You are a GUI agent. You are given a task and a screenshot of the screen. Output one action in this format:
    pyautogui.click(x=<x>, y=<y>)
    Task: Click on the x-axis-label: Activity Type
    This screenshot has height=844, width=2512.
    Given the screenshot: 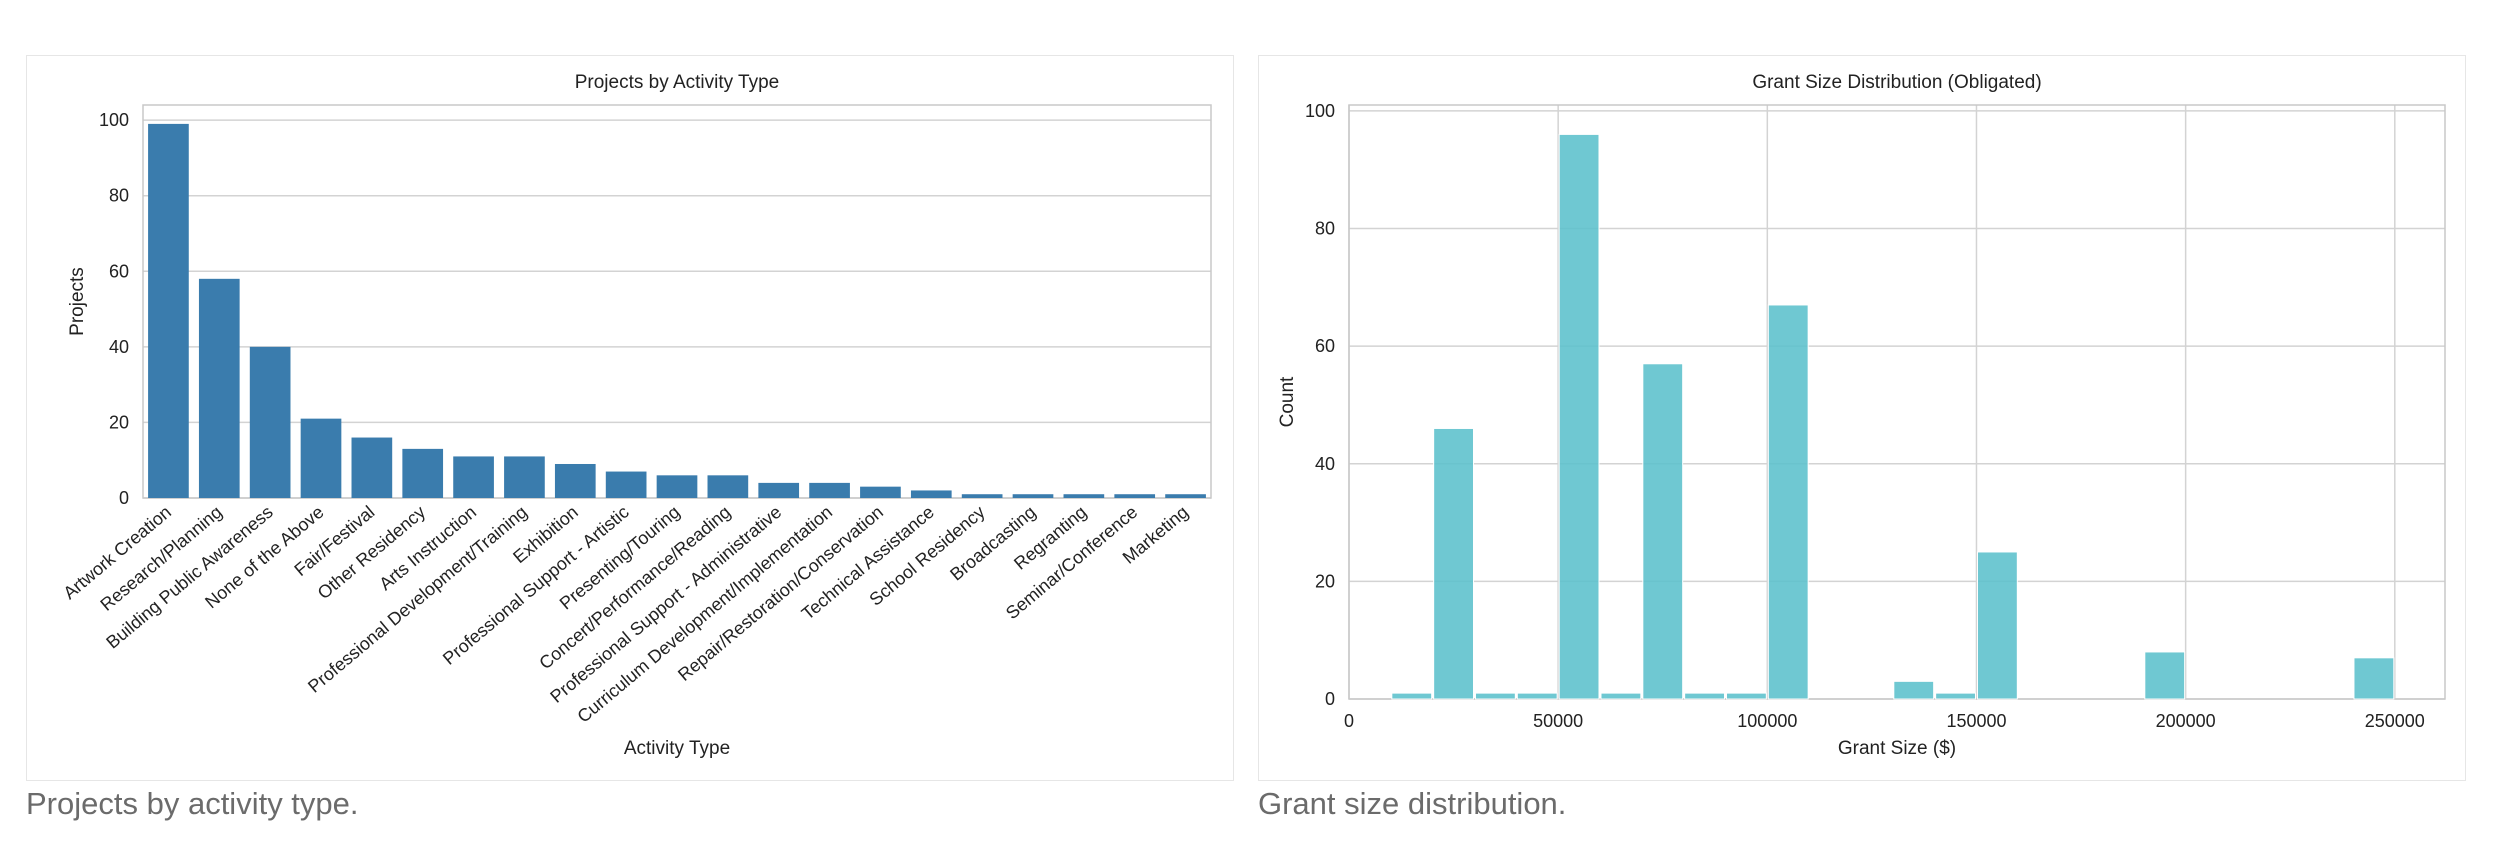 What is the action you would take?
    pyautogui.click(x=677, y=748)
    